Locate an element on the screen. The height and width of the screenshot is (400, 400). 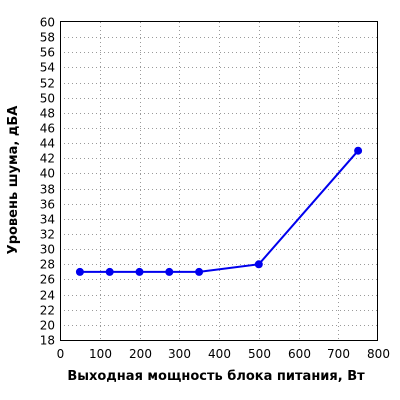
y-tick-label: 50 is located at coordinates (47, 99).